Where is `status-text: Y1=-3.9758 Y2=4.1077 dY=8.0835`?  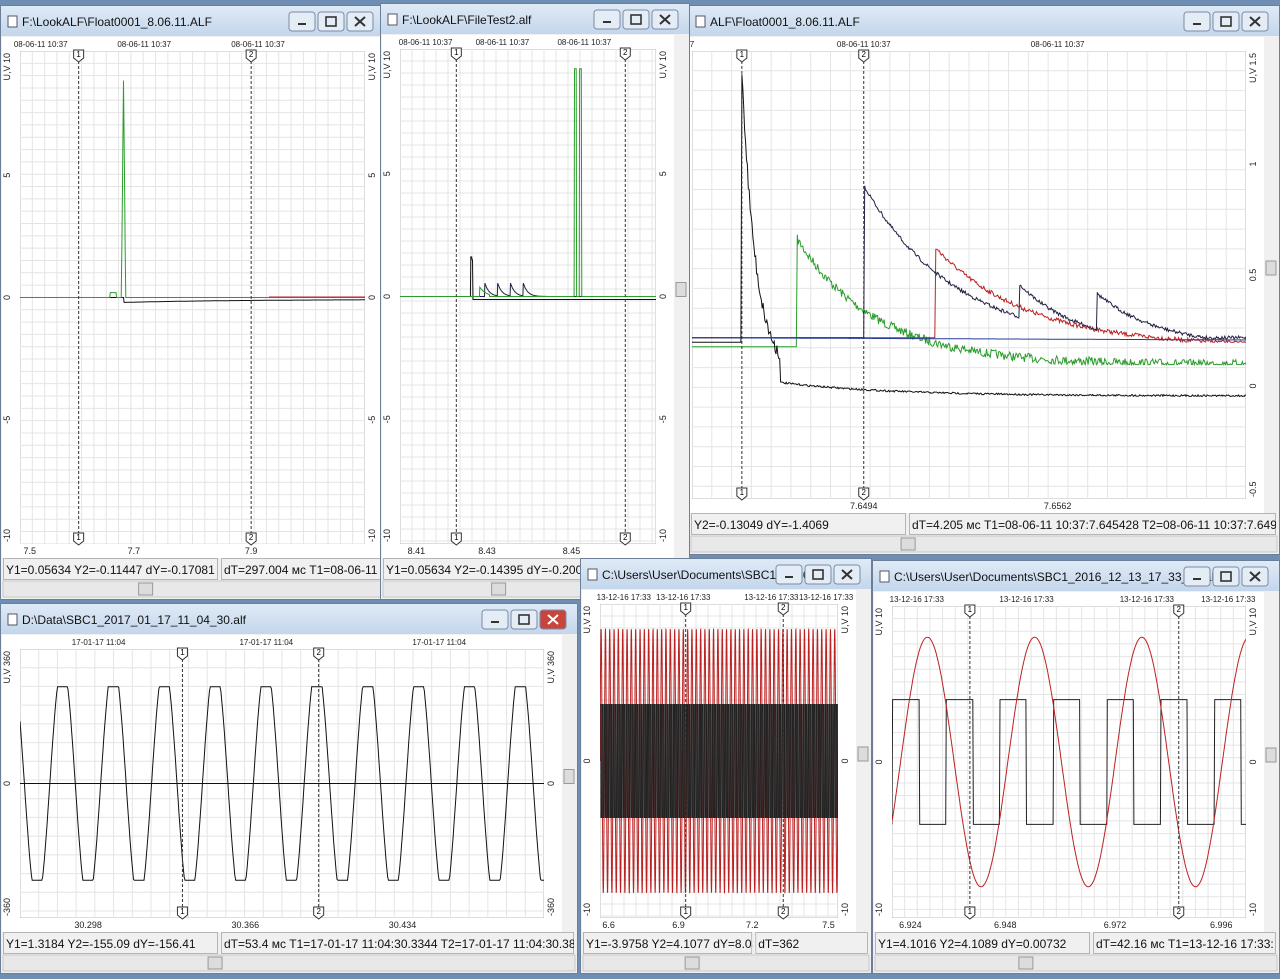
status-text: Y1=-3.9758 Y2=4.1077 dY=8.0835 is located at coordinates (679, 944).